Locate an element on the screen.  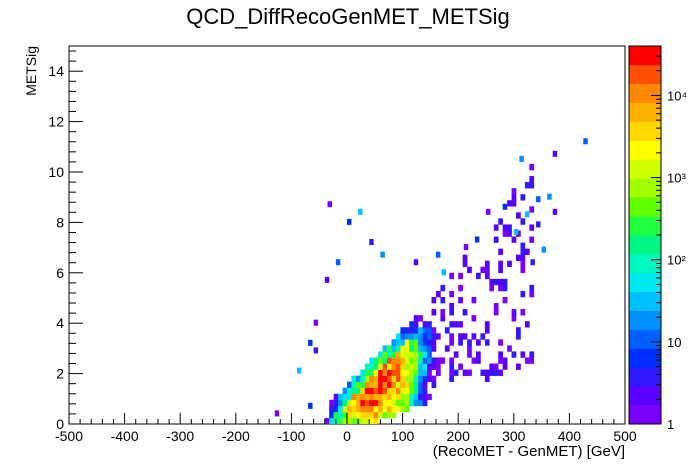
x-tick-label: 500 is located at coordinates (625, 436).